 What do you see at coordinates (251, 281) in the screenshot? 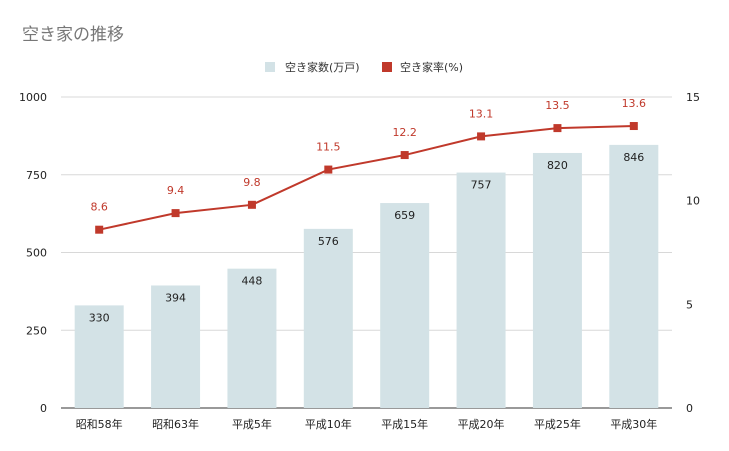
I see `bar-value-label: 448` at bounding box center [251, 281].